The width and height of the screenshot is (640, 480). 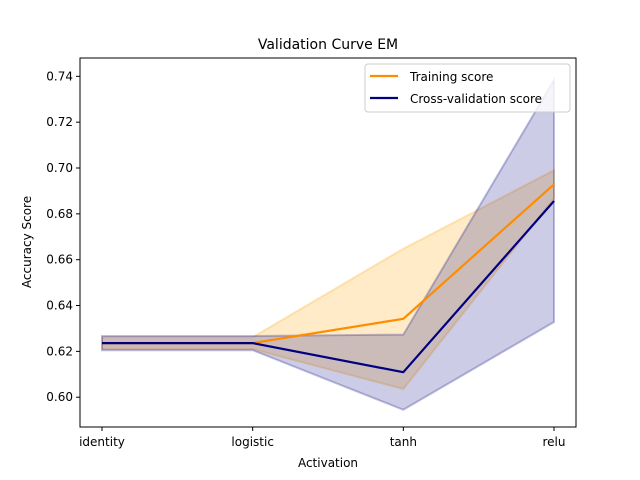 What do you see at coordinates (59, 397) in the screenshot?
I see `y-tick-label-0: 0.60` at bounding box center [59, 397].